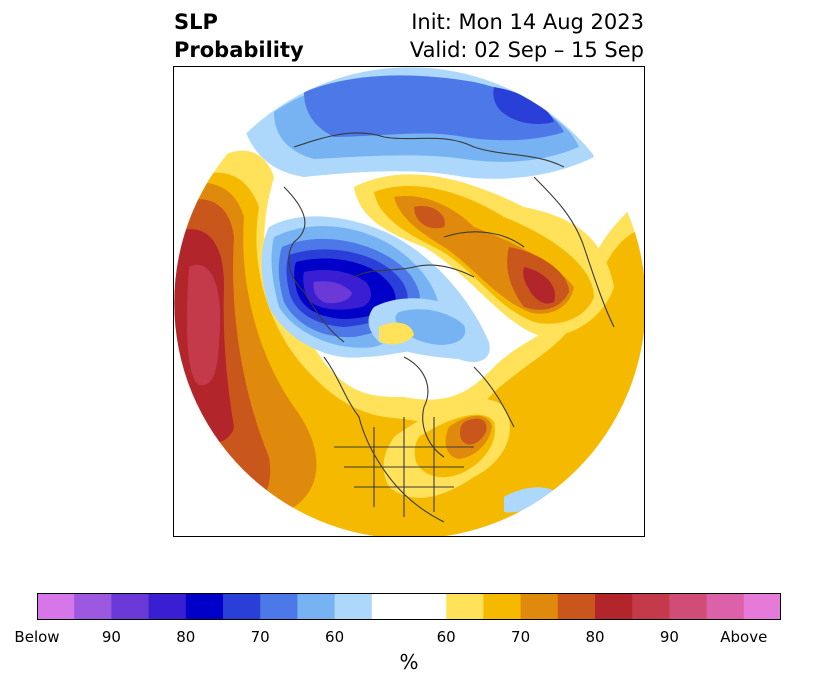 Image resolution: width=819 pixels, height=686 pixels. Describe the element at coordinates (744, 637) in the screenshot. I see `colorbar-tick-label: Above` at that location.